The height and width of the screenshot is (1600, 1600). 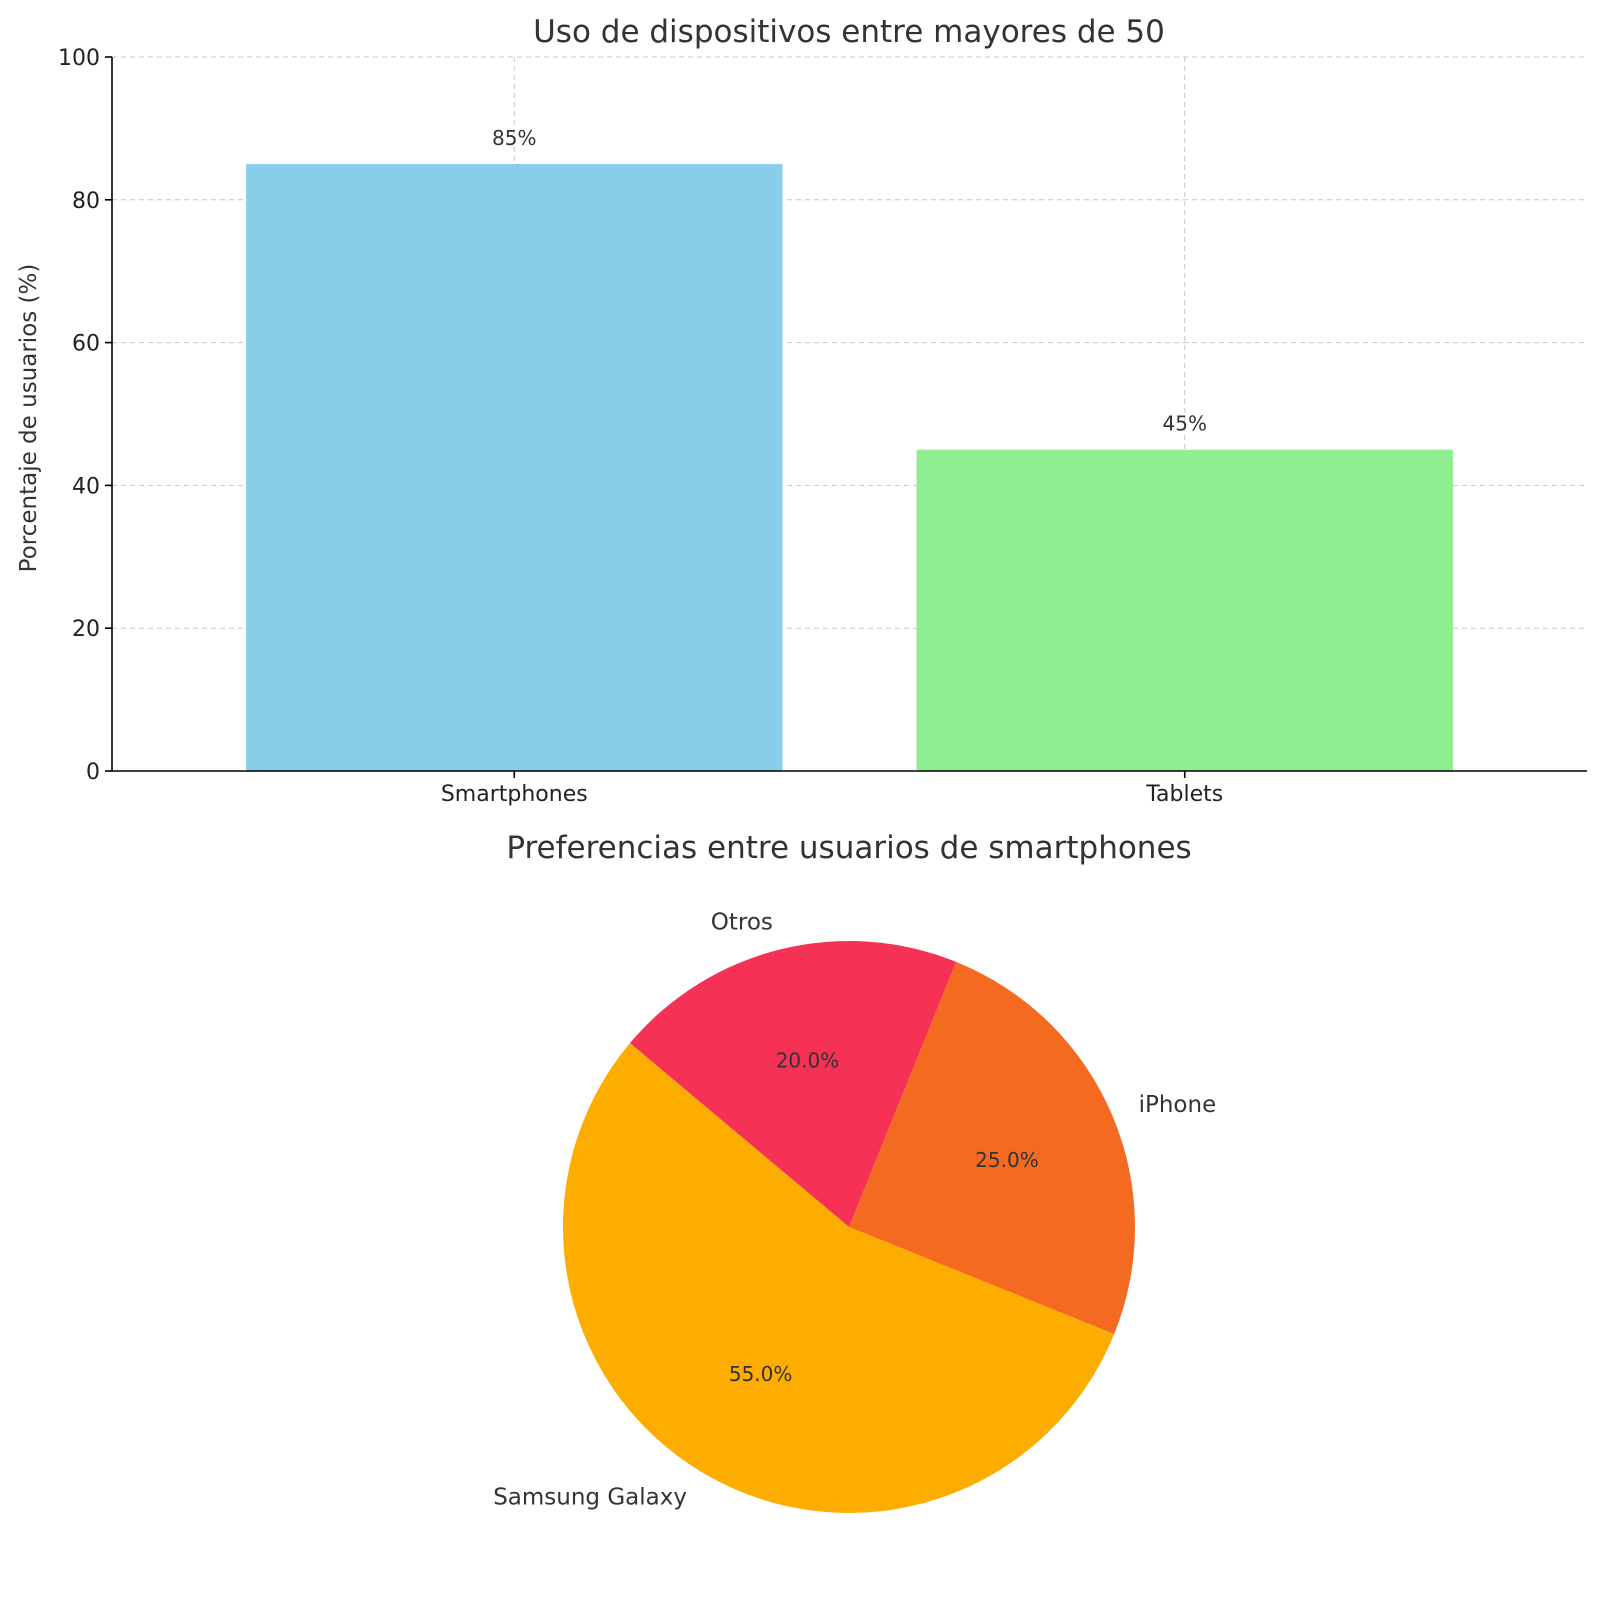 What do you see at coordinates (514, 794) in the screenshot?
I see `x-tick-label: Smartphones` at bounding box center [514, 794].